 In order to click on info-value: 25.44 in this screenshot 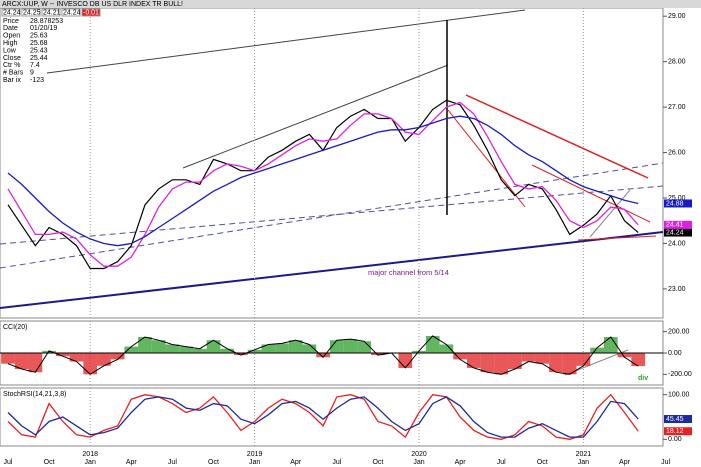, I will do `click(39, 58)`.